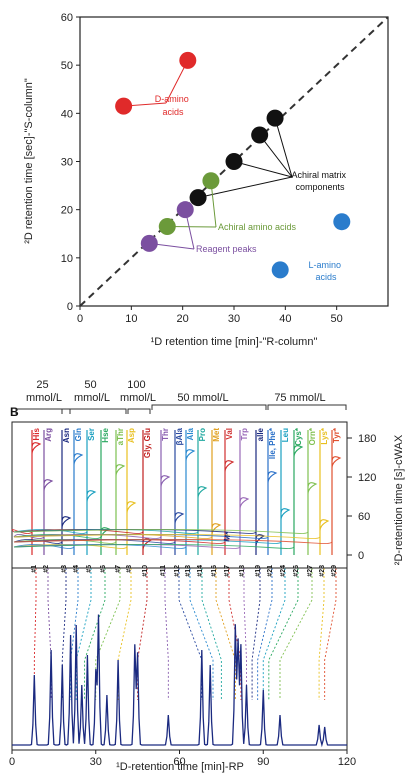 The width and height of the screenshot is (418, 773). Describe the element at coordinates (296, 571) in the screenshot. I see `peak-number-19: #26` at that location.